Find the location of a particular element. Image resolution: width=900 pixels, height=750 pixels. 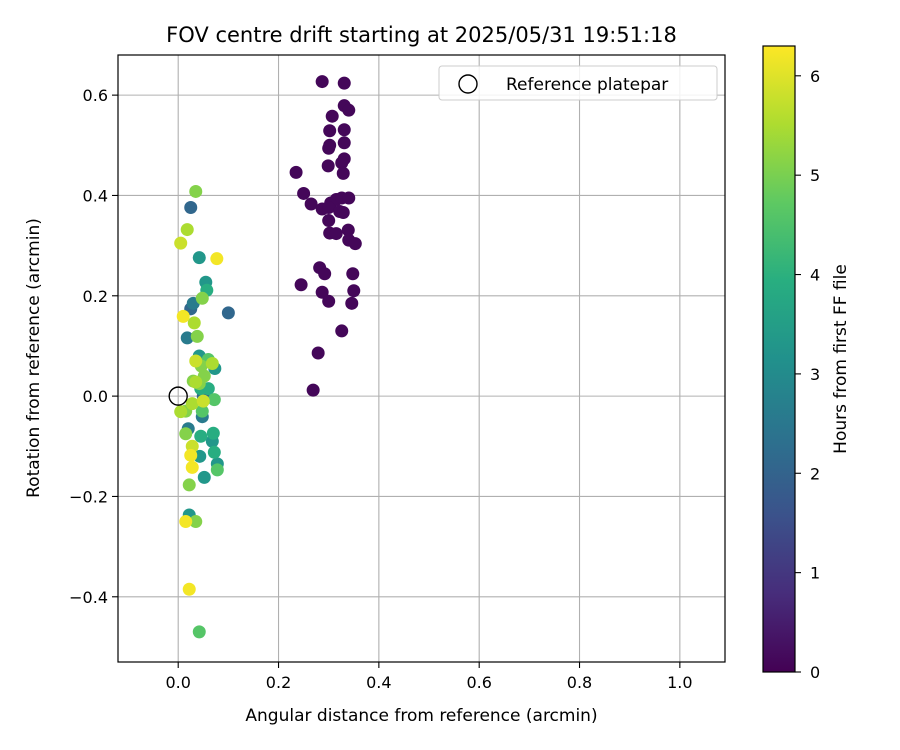

colorbar-ticks: 0 1 2 3 4 5 6 is located at coordinates (807, 374).